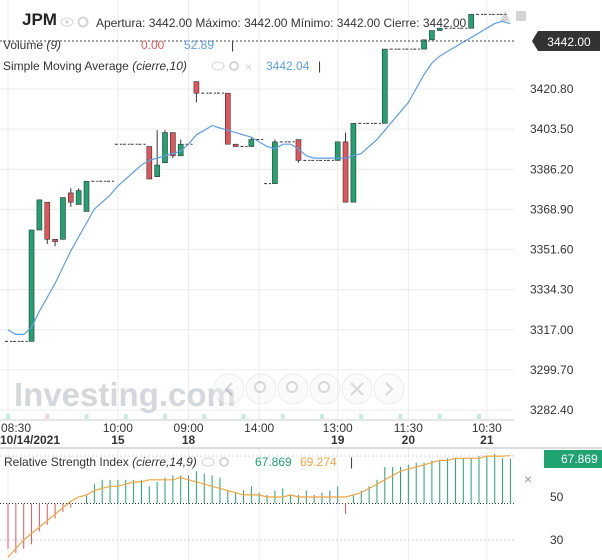 The image size is (602, 560). I want to click on symbol-title: JPM, so click(39, 19).